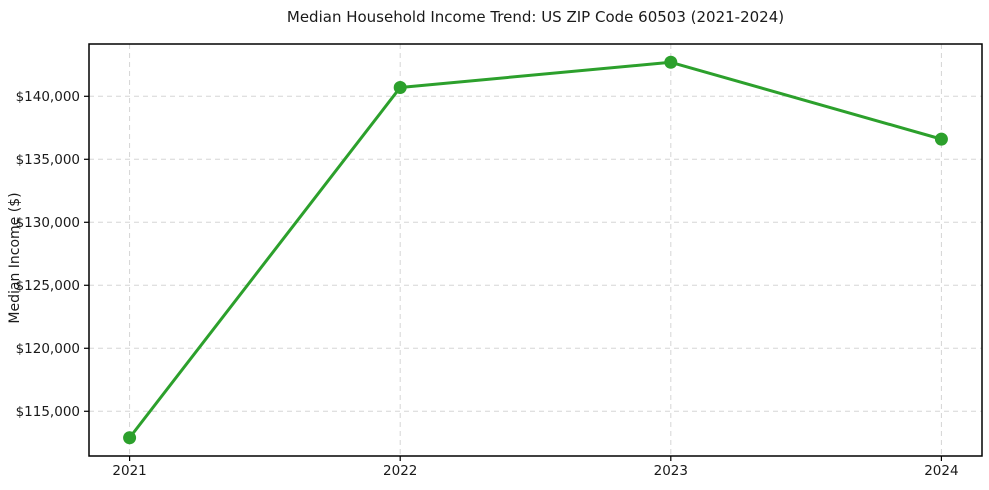  I want to click on y-axis-label: Median Income ($), so click(15, 258).